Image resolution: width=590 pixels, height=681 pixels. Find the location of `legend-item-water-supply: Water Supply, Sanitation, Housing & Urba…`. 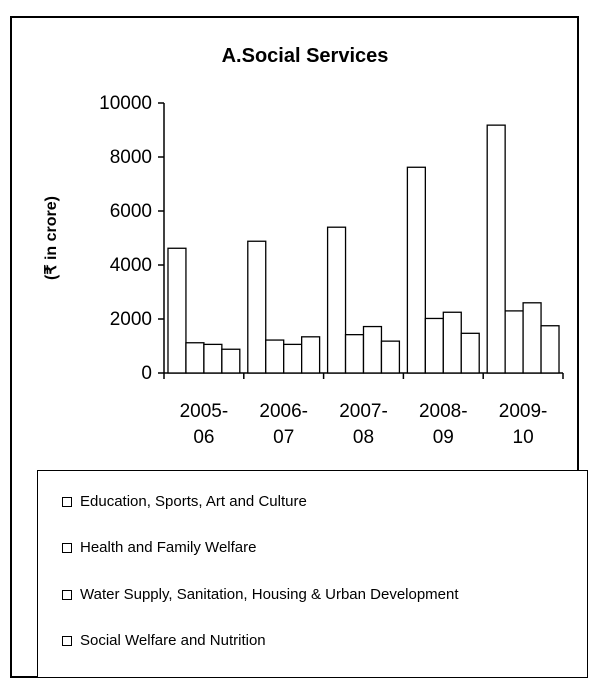

legend-item-water-supply: Water Supply, Sanitation, Housing & Urba… is located at coordinates (260, 594).